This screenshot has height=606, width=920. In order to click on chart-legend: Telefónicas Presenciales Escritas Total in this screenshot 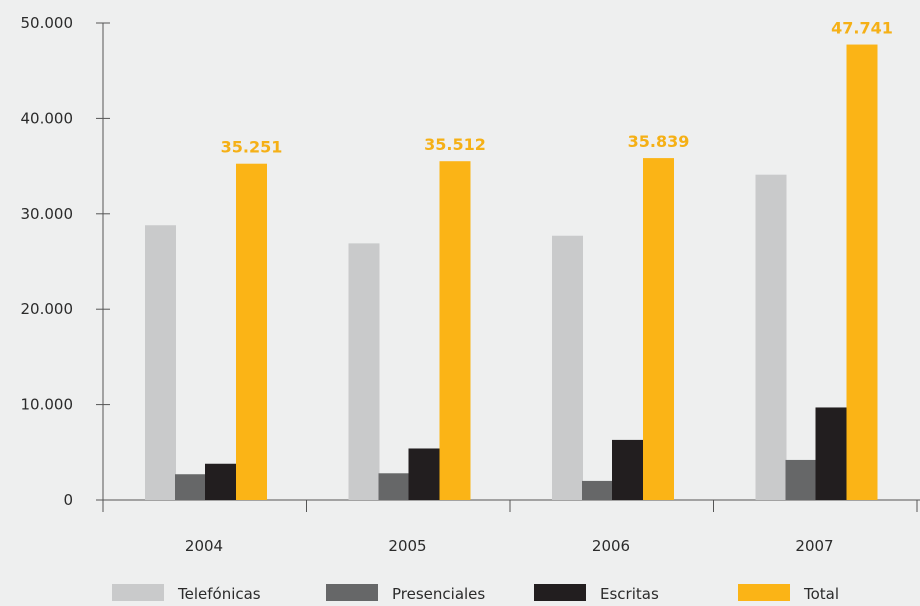, I will do `click(475, 593)`.